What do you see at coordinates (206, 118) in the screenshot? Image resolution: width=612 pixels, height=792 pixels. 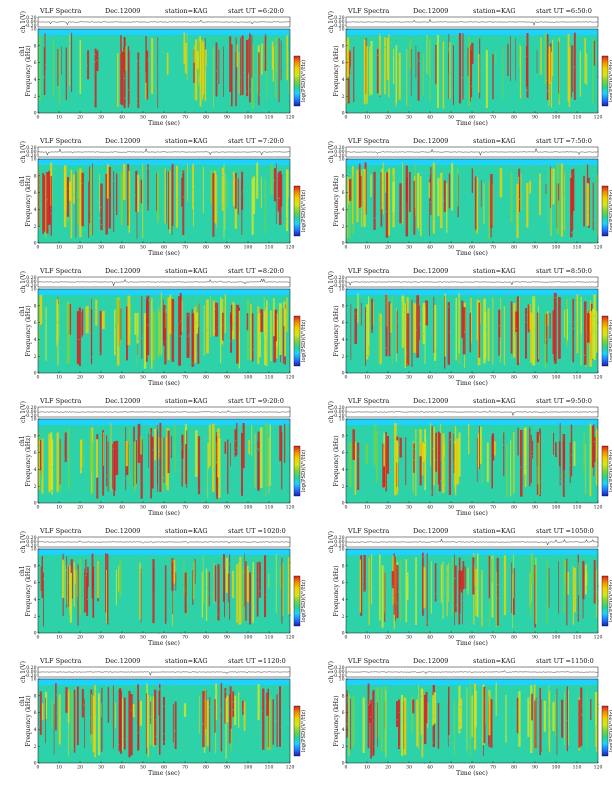 I see `x-tick-label: 80` at bounding box center [206, 118].